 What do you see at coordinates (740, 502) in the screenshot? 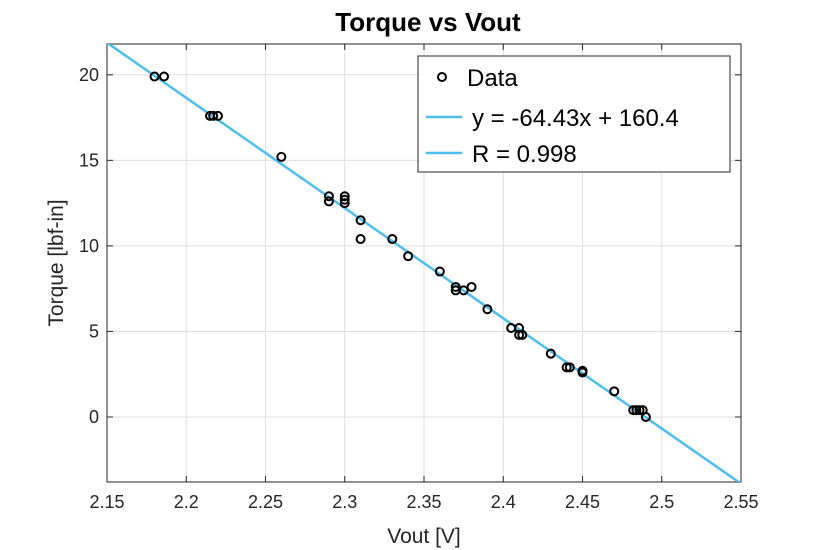
I see `x-tick-label: 2.55` at bounding box center [740, 502].